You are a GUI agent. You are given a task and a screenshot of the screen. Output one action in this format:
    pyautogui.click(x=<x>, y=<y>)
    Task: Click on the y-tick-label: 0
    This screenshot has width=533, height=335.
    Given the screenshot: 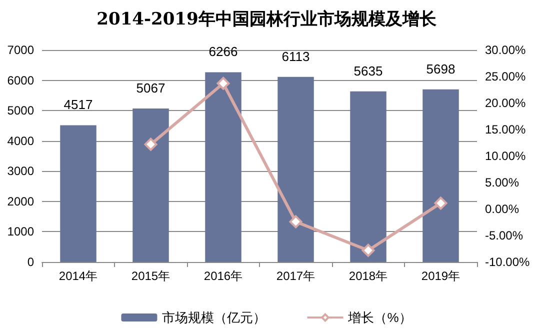 What is the action you would take?
    pyautogui.click(x=30, y=262)
    